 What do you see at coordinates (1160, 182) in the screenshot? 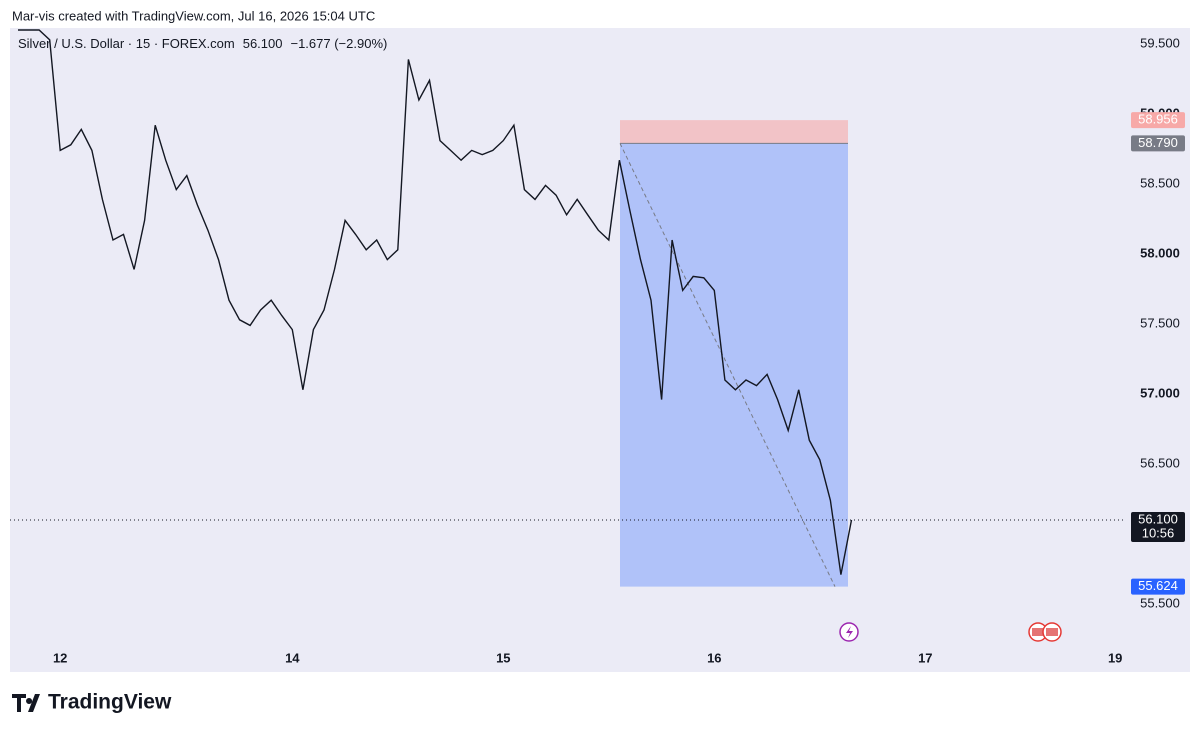
I see `y-tick-label: 58.500` at bounding box center [1160, 182].